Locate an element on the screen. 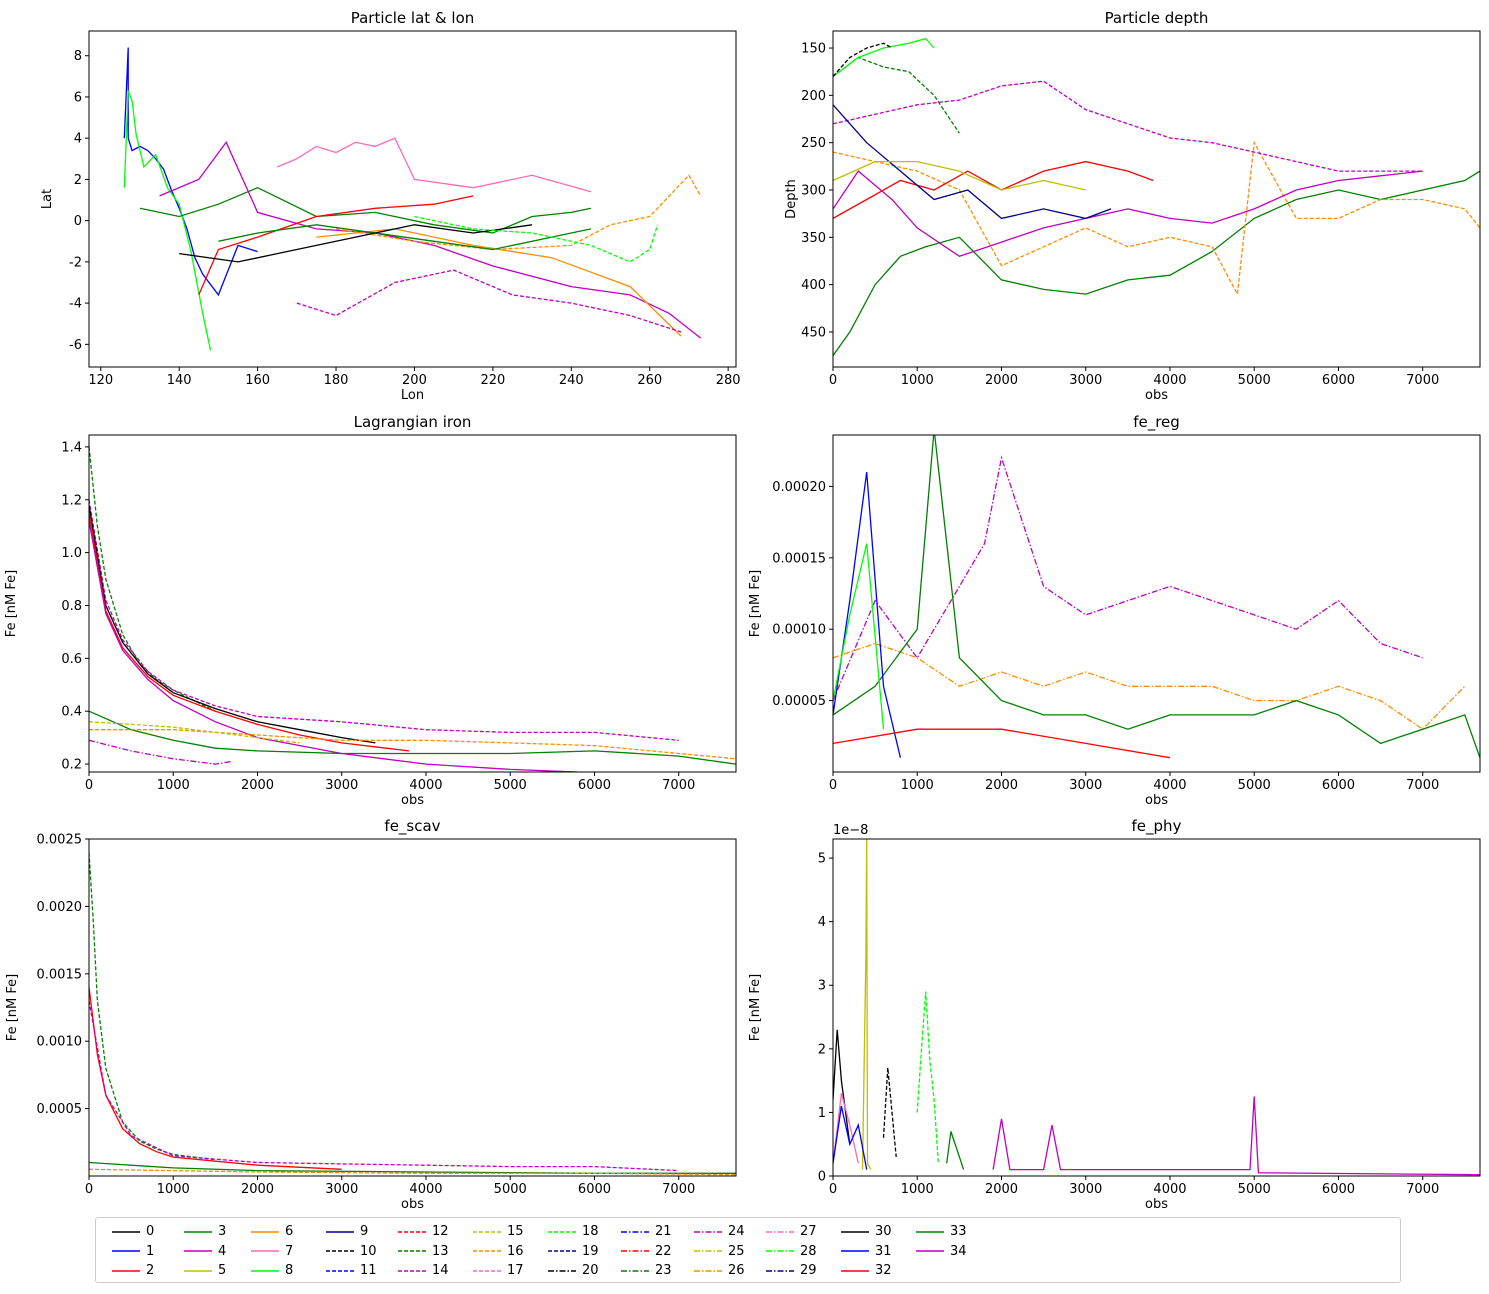 The height and width of the screenshot is (1294, 1489). y-axis-label: Depth is located at coordinates (791, 199).